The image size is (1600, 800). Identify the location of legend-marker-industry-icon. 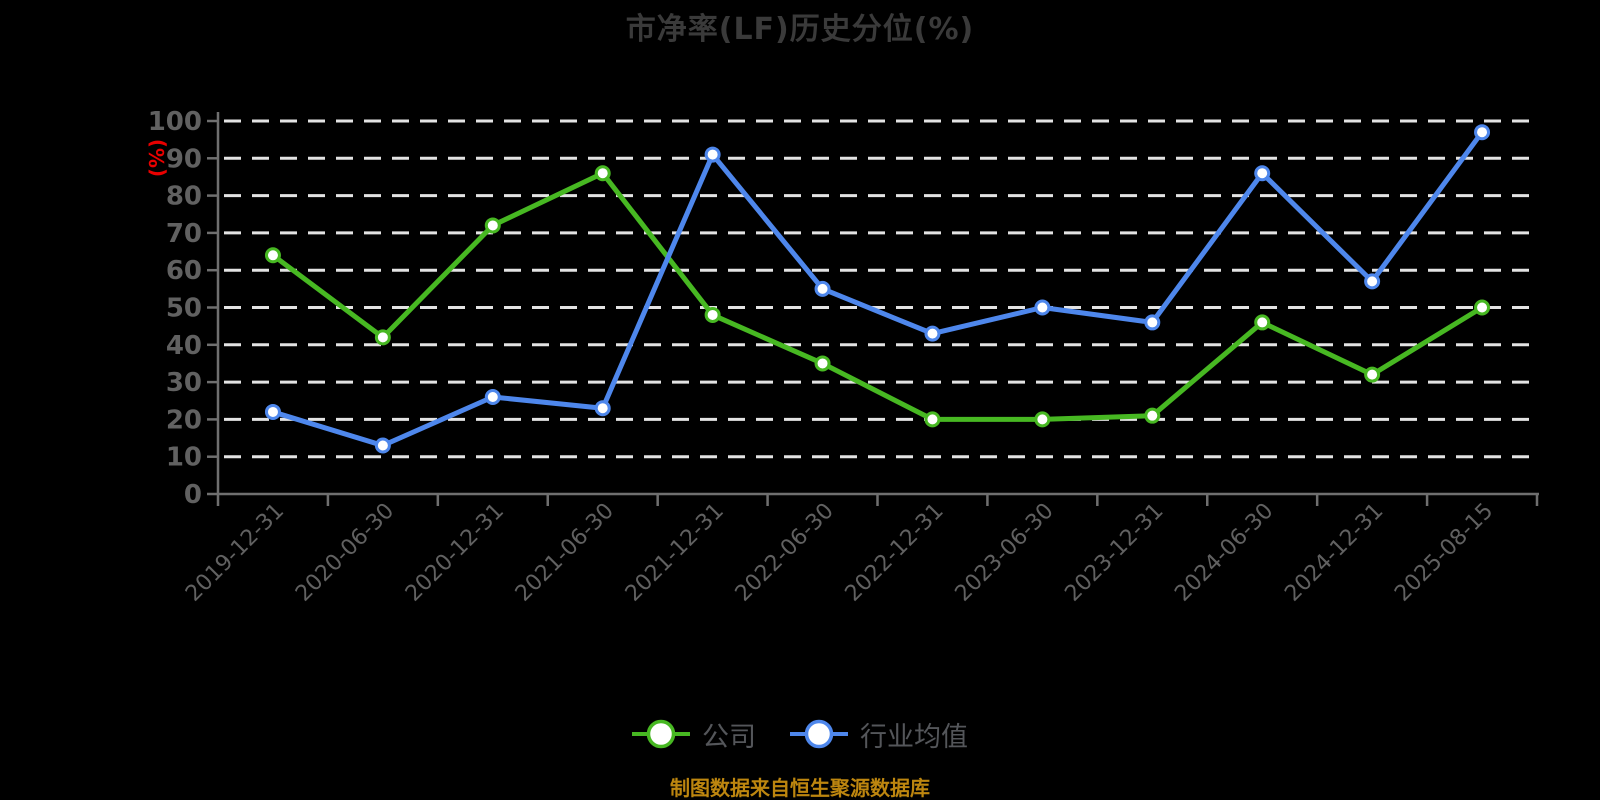
(819, 734).